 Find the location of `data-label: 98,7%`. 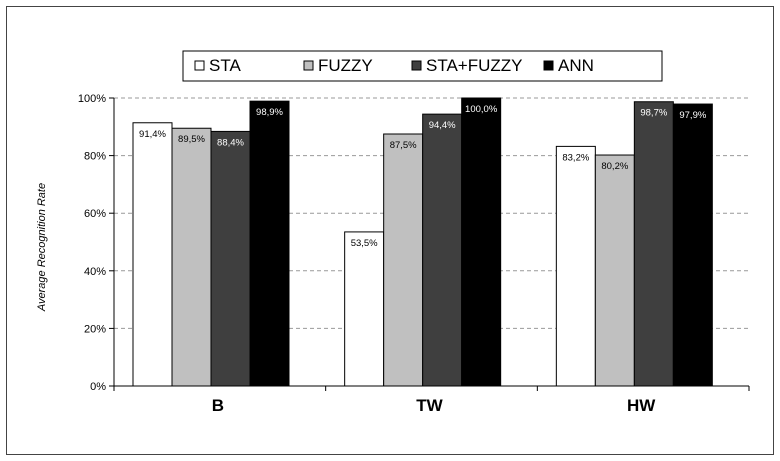

data-label: 98,7% is located at coordinates (653, 113).